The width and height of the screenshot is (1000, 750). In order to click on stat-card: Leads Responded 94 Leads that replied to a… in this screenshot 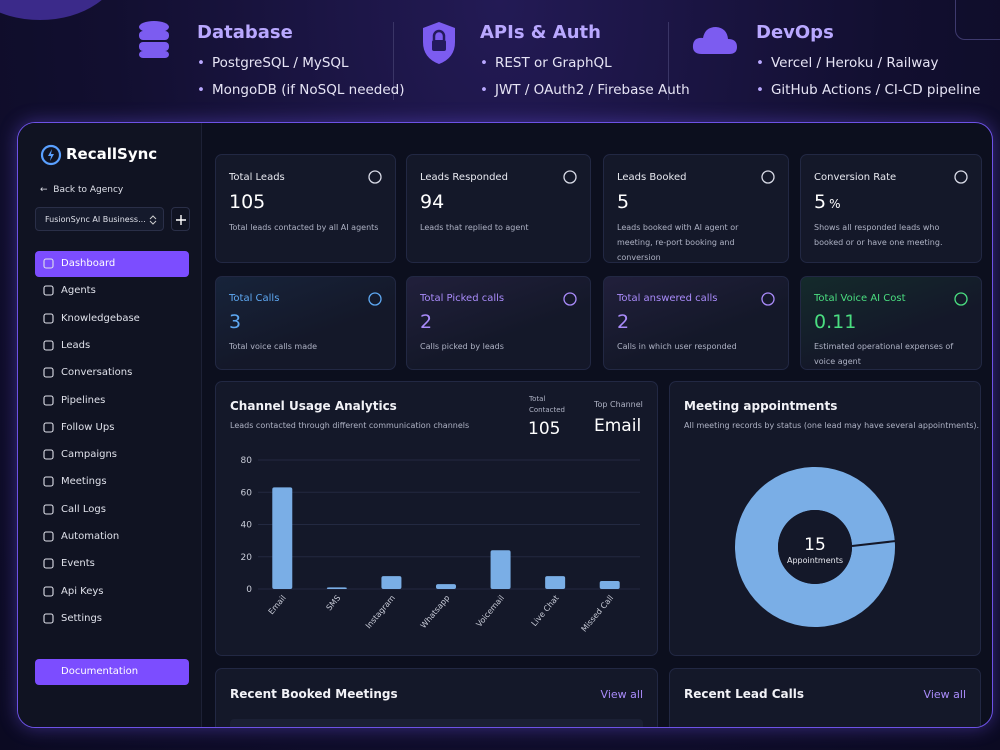, I will do `click(498, 208)`.